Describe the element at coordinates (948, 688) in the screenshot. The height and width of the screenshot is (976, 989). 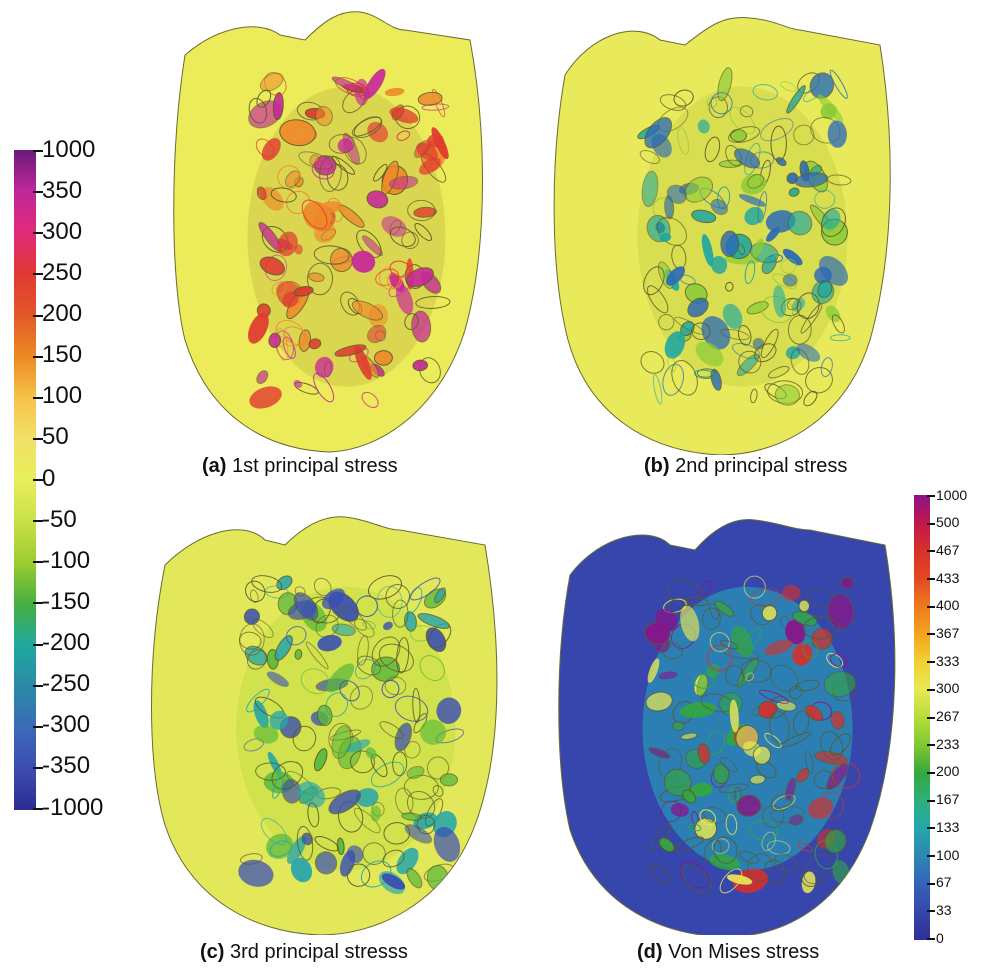
I see `colorbar-label: 300` at that location.